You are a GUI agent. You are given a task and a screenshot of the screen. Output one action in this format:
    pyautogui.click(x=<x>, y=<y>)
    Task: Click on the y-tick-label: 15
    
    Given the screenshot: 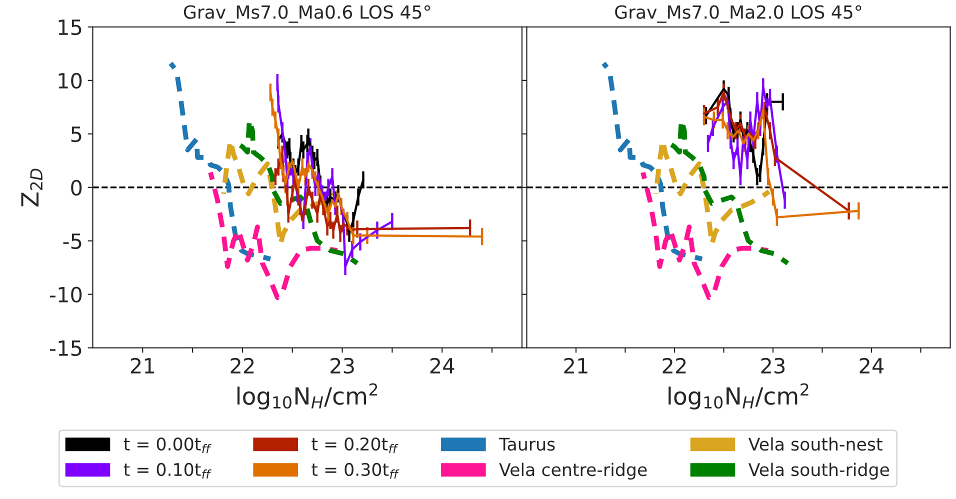 What is the action you would take?
    pyautogui.click(x=70, y=28)
    